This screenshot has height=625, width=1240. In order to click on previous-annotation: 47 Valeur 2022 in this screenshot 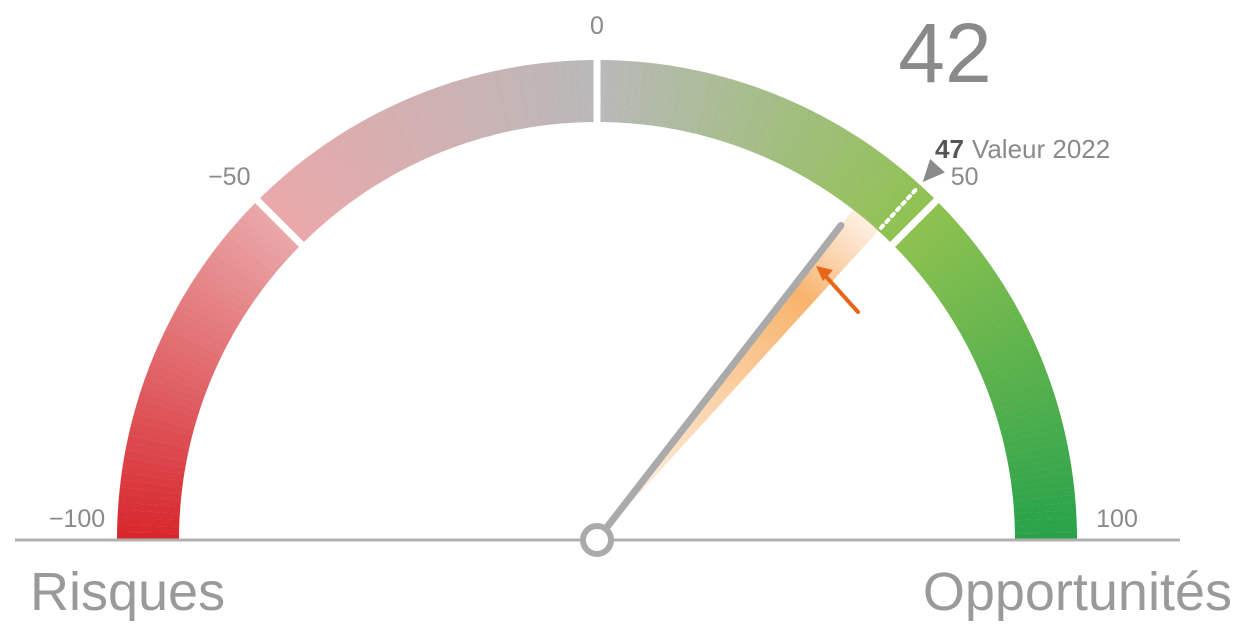, I will do `click(1022, 149)`.